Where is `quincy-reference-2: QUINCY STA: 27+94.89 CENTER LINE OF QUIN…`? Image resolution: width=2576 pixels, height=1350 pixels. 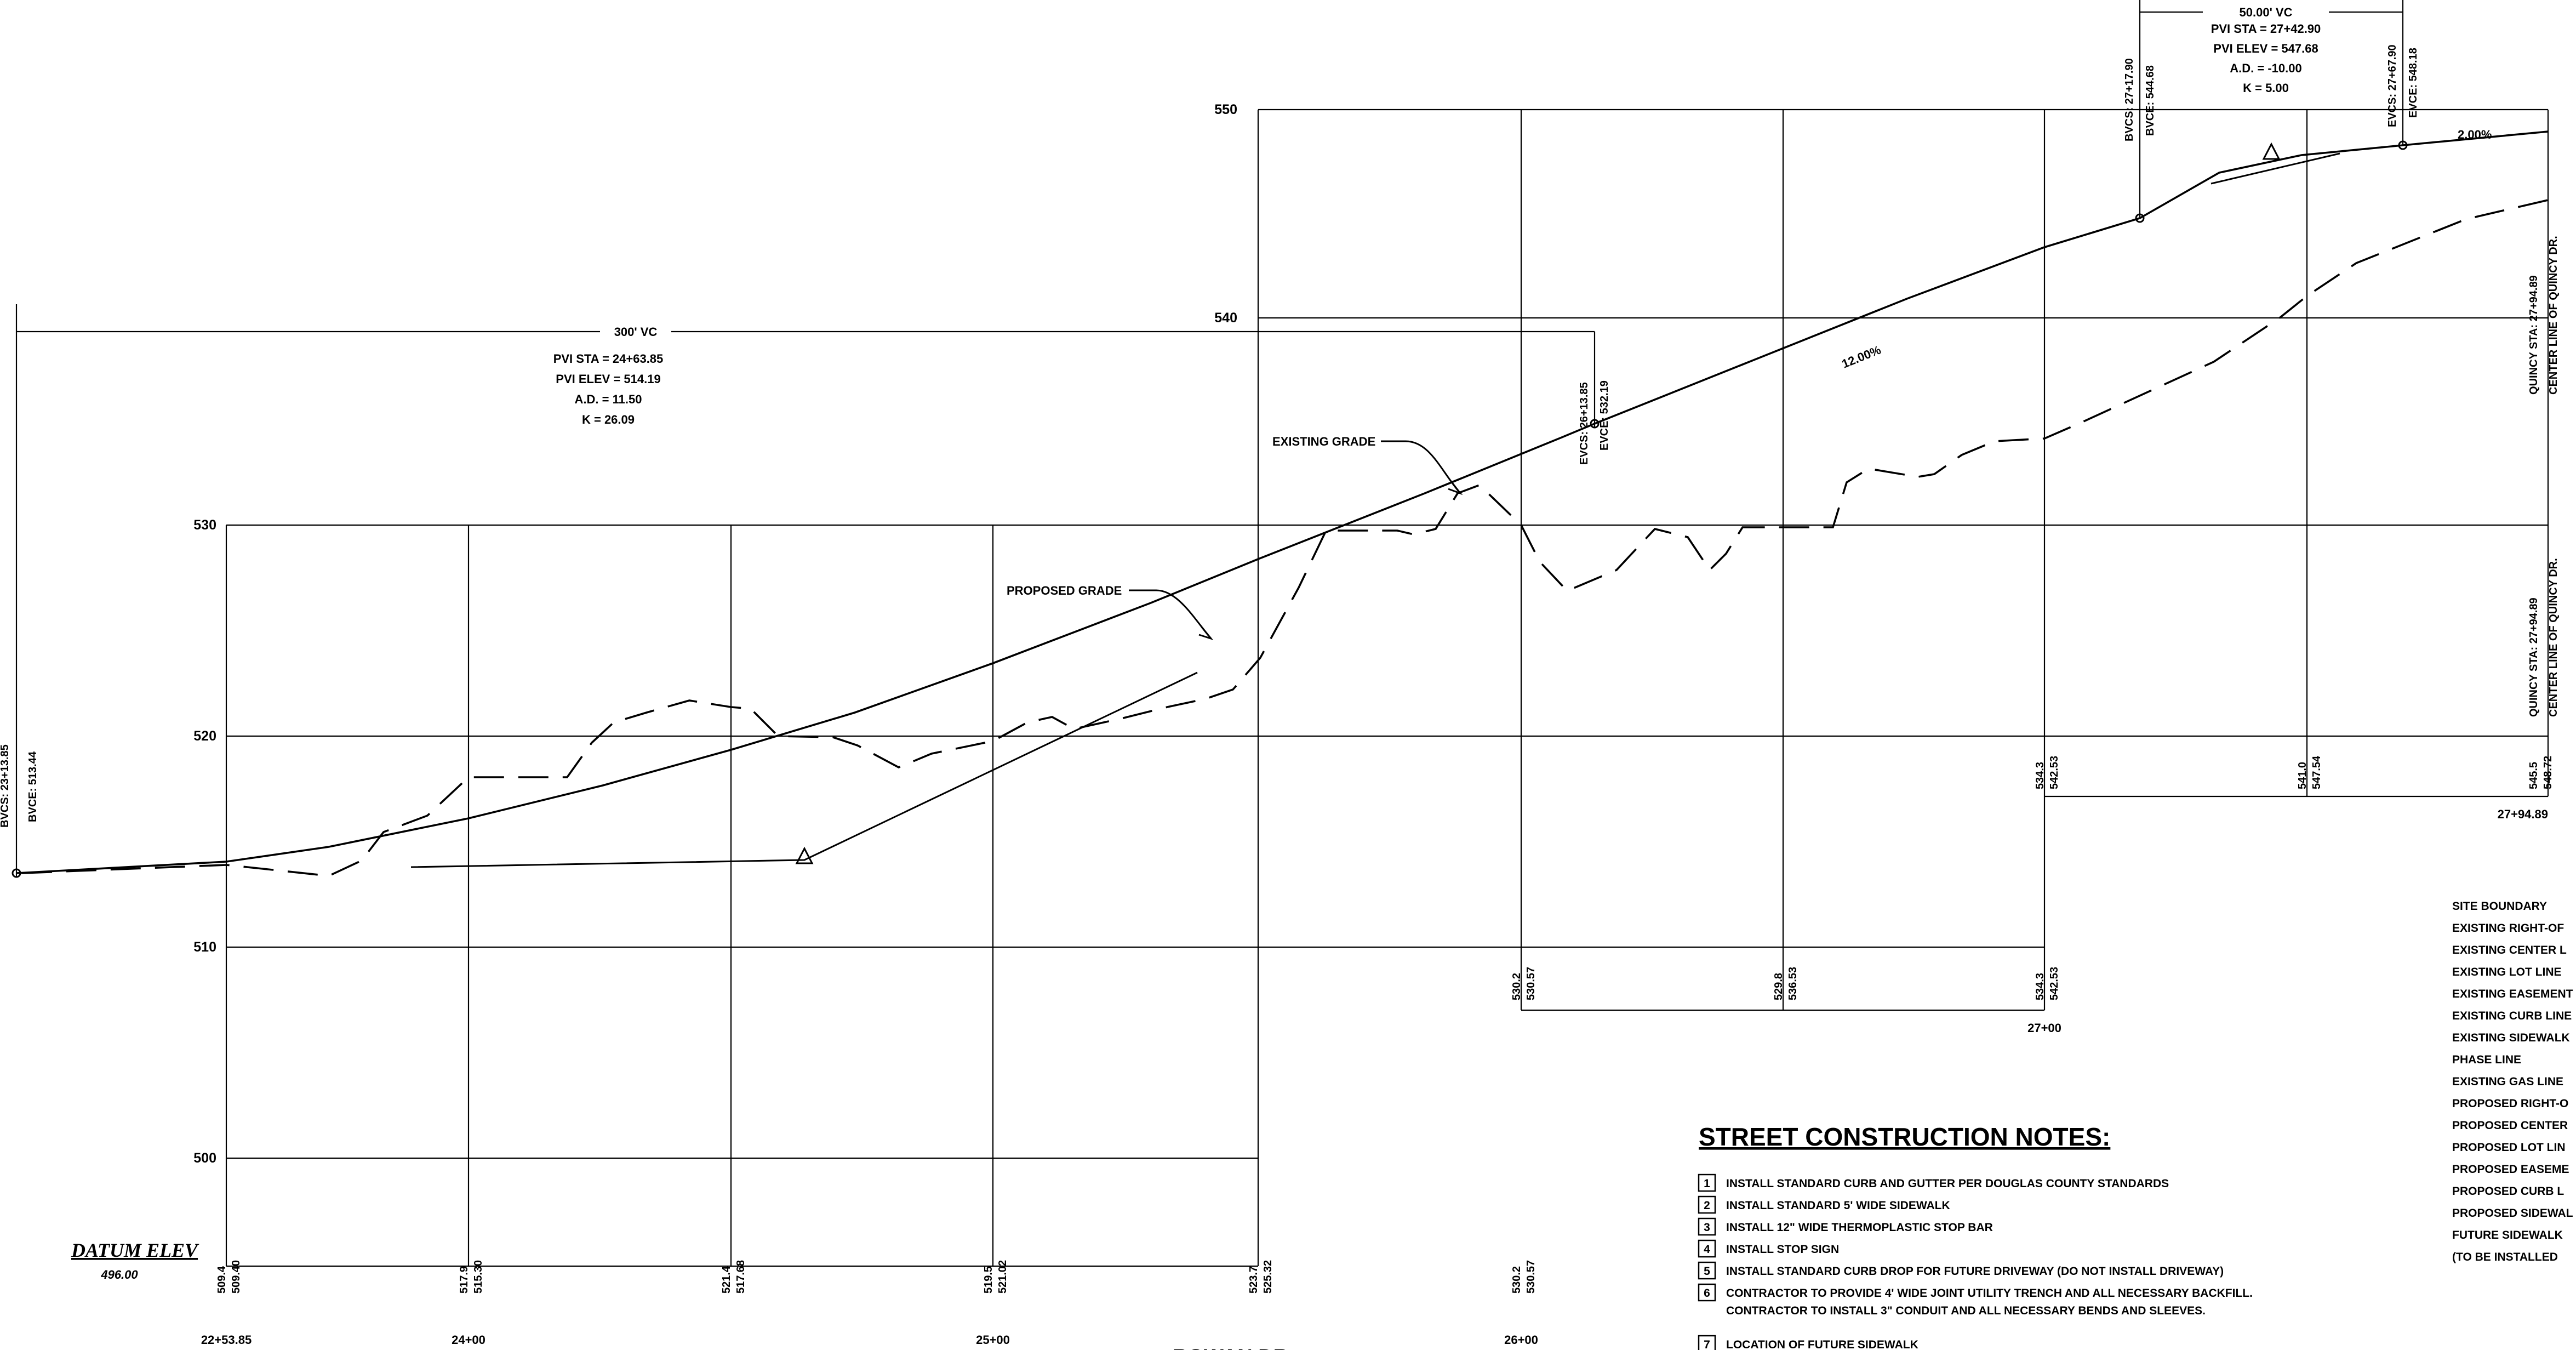 quincy-reference-2: QUINCY STA: 27+94.89 CENTER LINE OF QUIN… is located at coordinates (2544, 637).